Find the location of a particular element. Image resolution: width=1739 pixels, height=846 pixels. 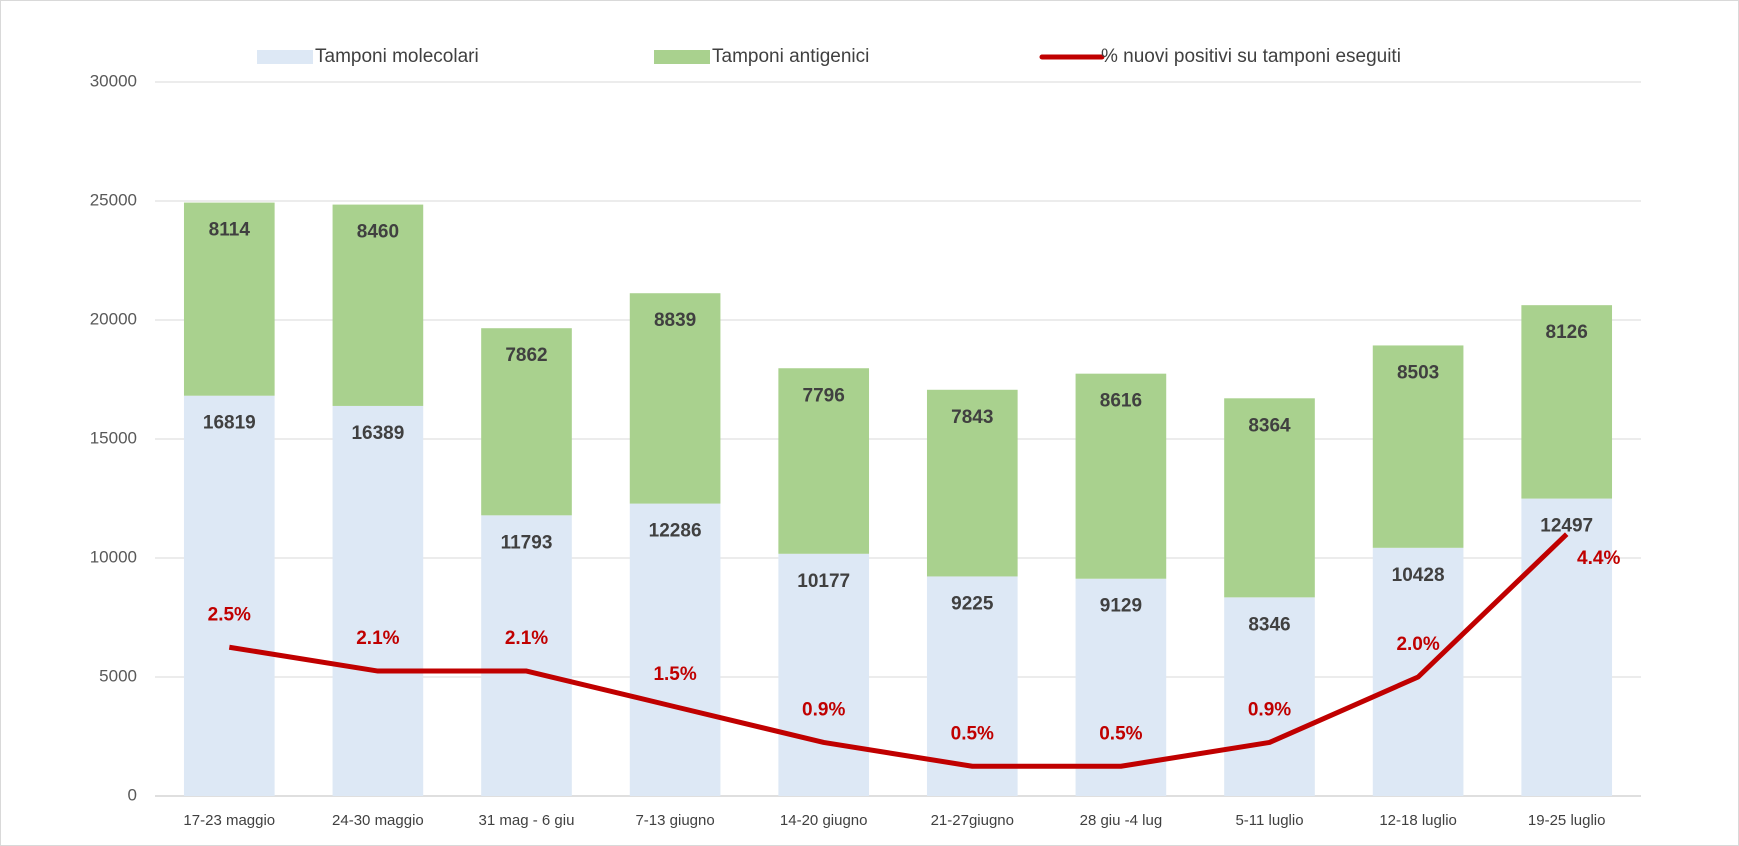

bar-label: 8503 is located at coordinates (1418, 372).